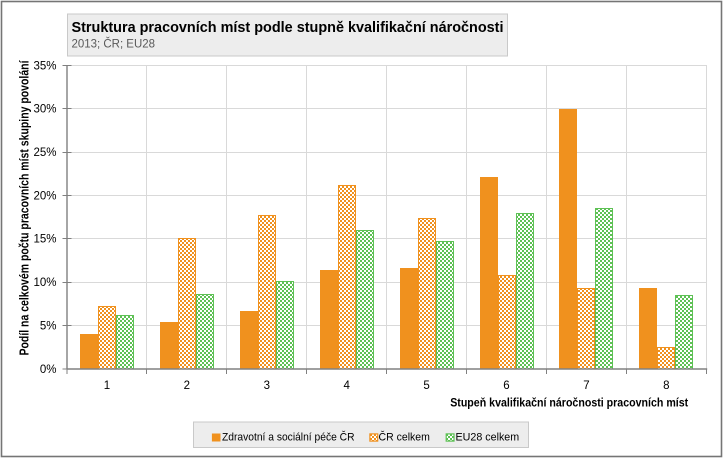 This screenshot has height=463, width=723. What do you see at coordinates (187, 386) in the screenshot?
I see `svg-text: 2` at bounding box center [187, 386].